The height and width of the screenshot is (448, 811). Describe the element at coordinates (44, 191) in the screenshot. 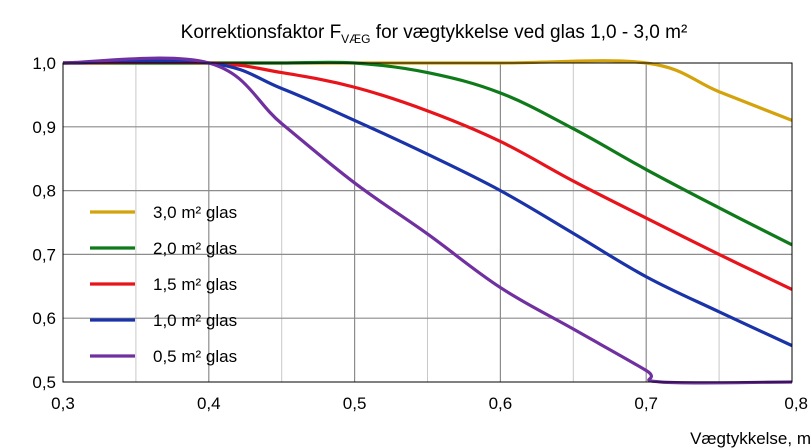

I see `y-tick-label: 0,8` at that location.